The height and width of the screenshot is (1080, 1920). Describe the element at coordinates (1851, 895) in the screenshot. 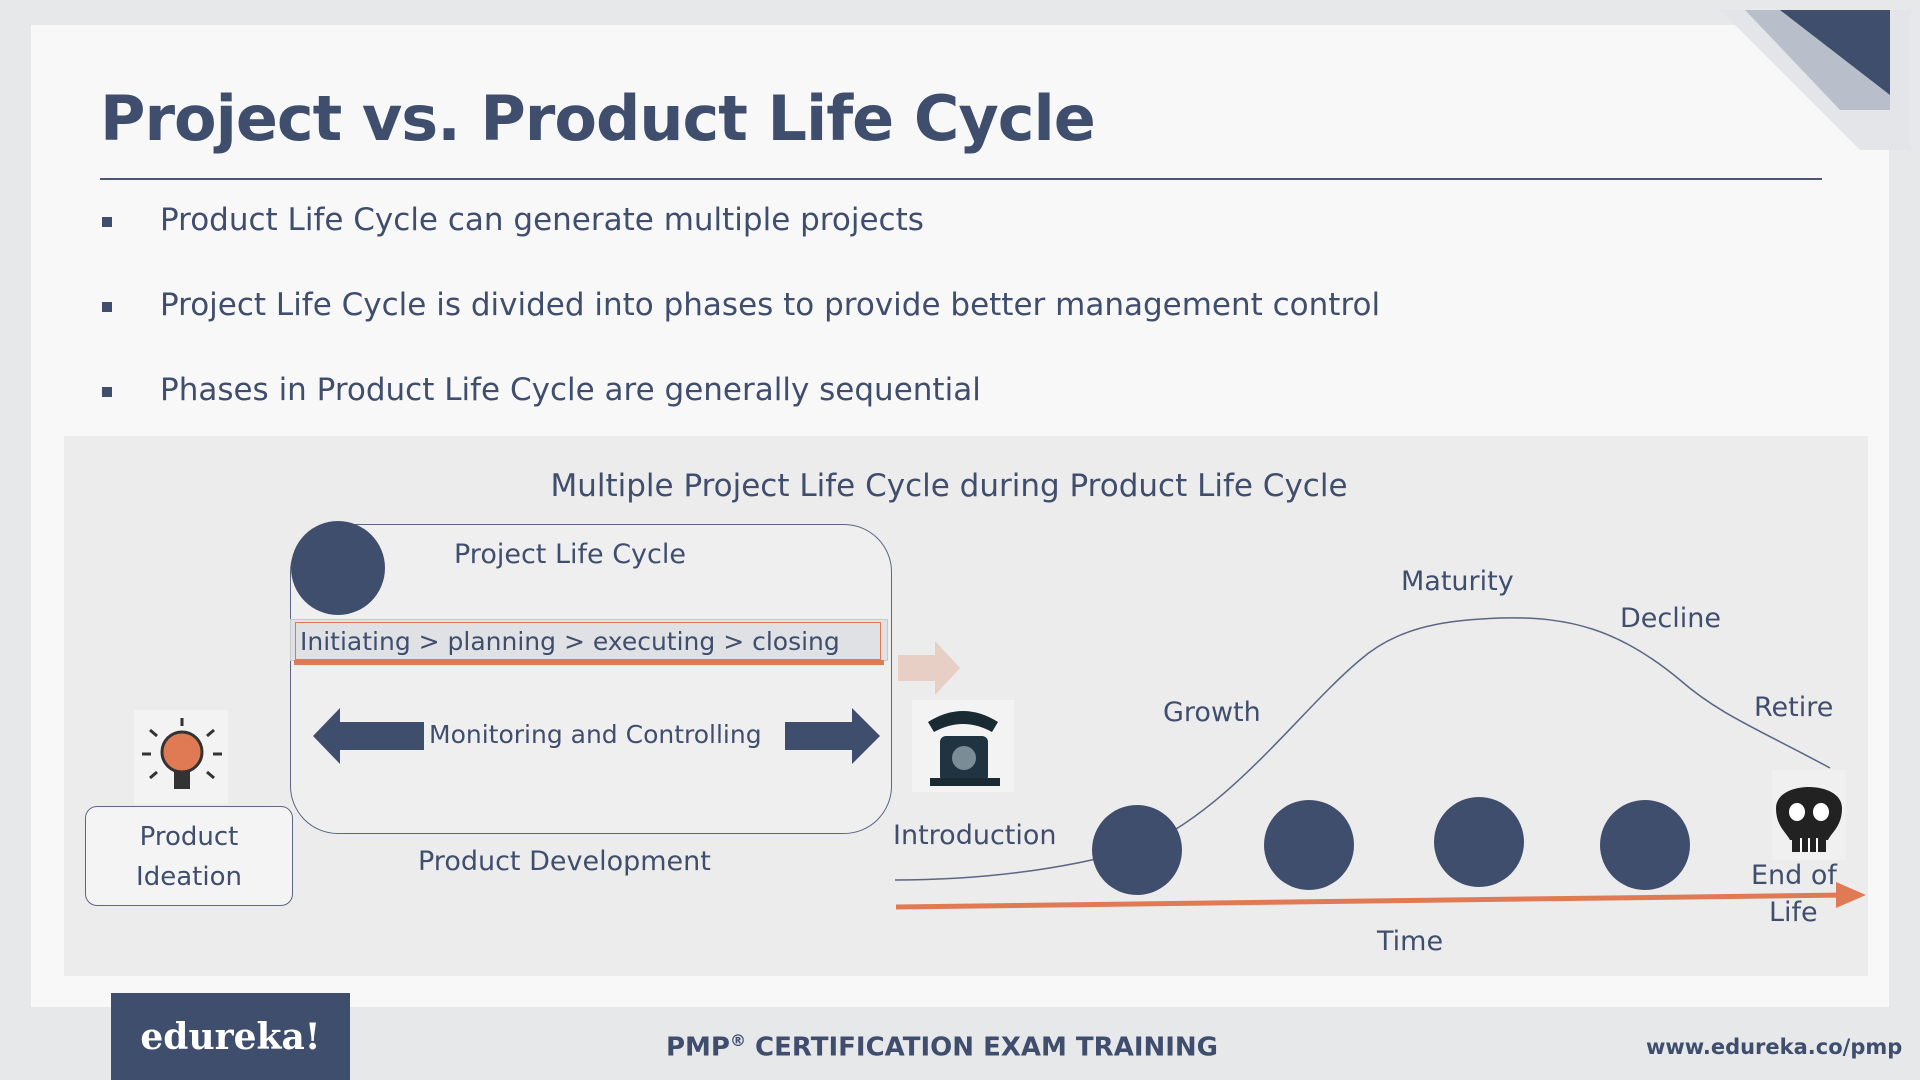

I see `time-axis-arrowhead` at that location.